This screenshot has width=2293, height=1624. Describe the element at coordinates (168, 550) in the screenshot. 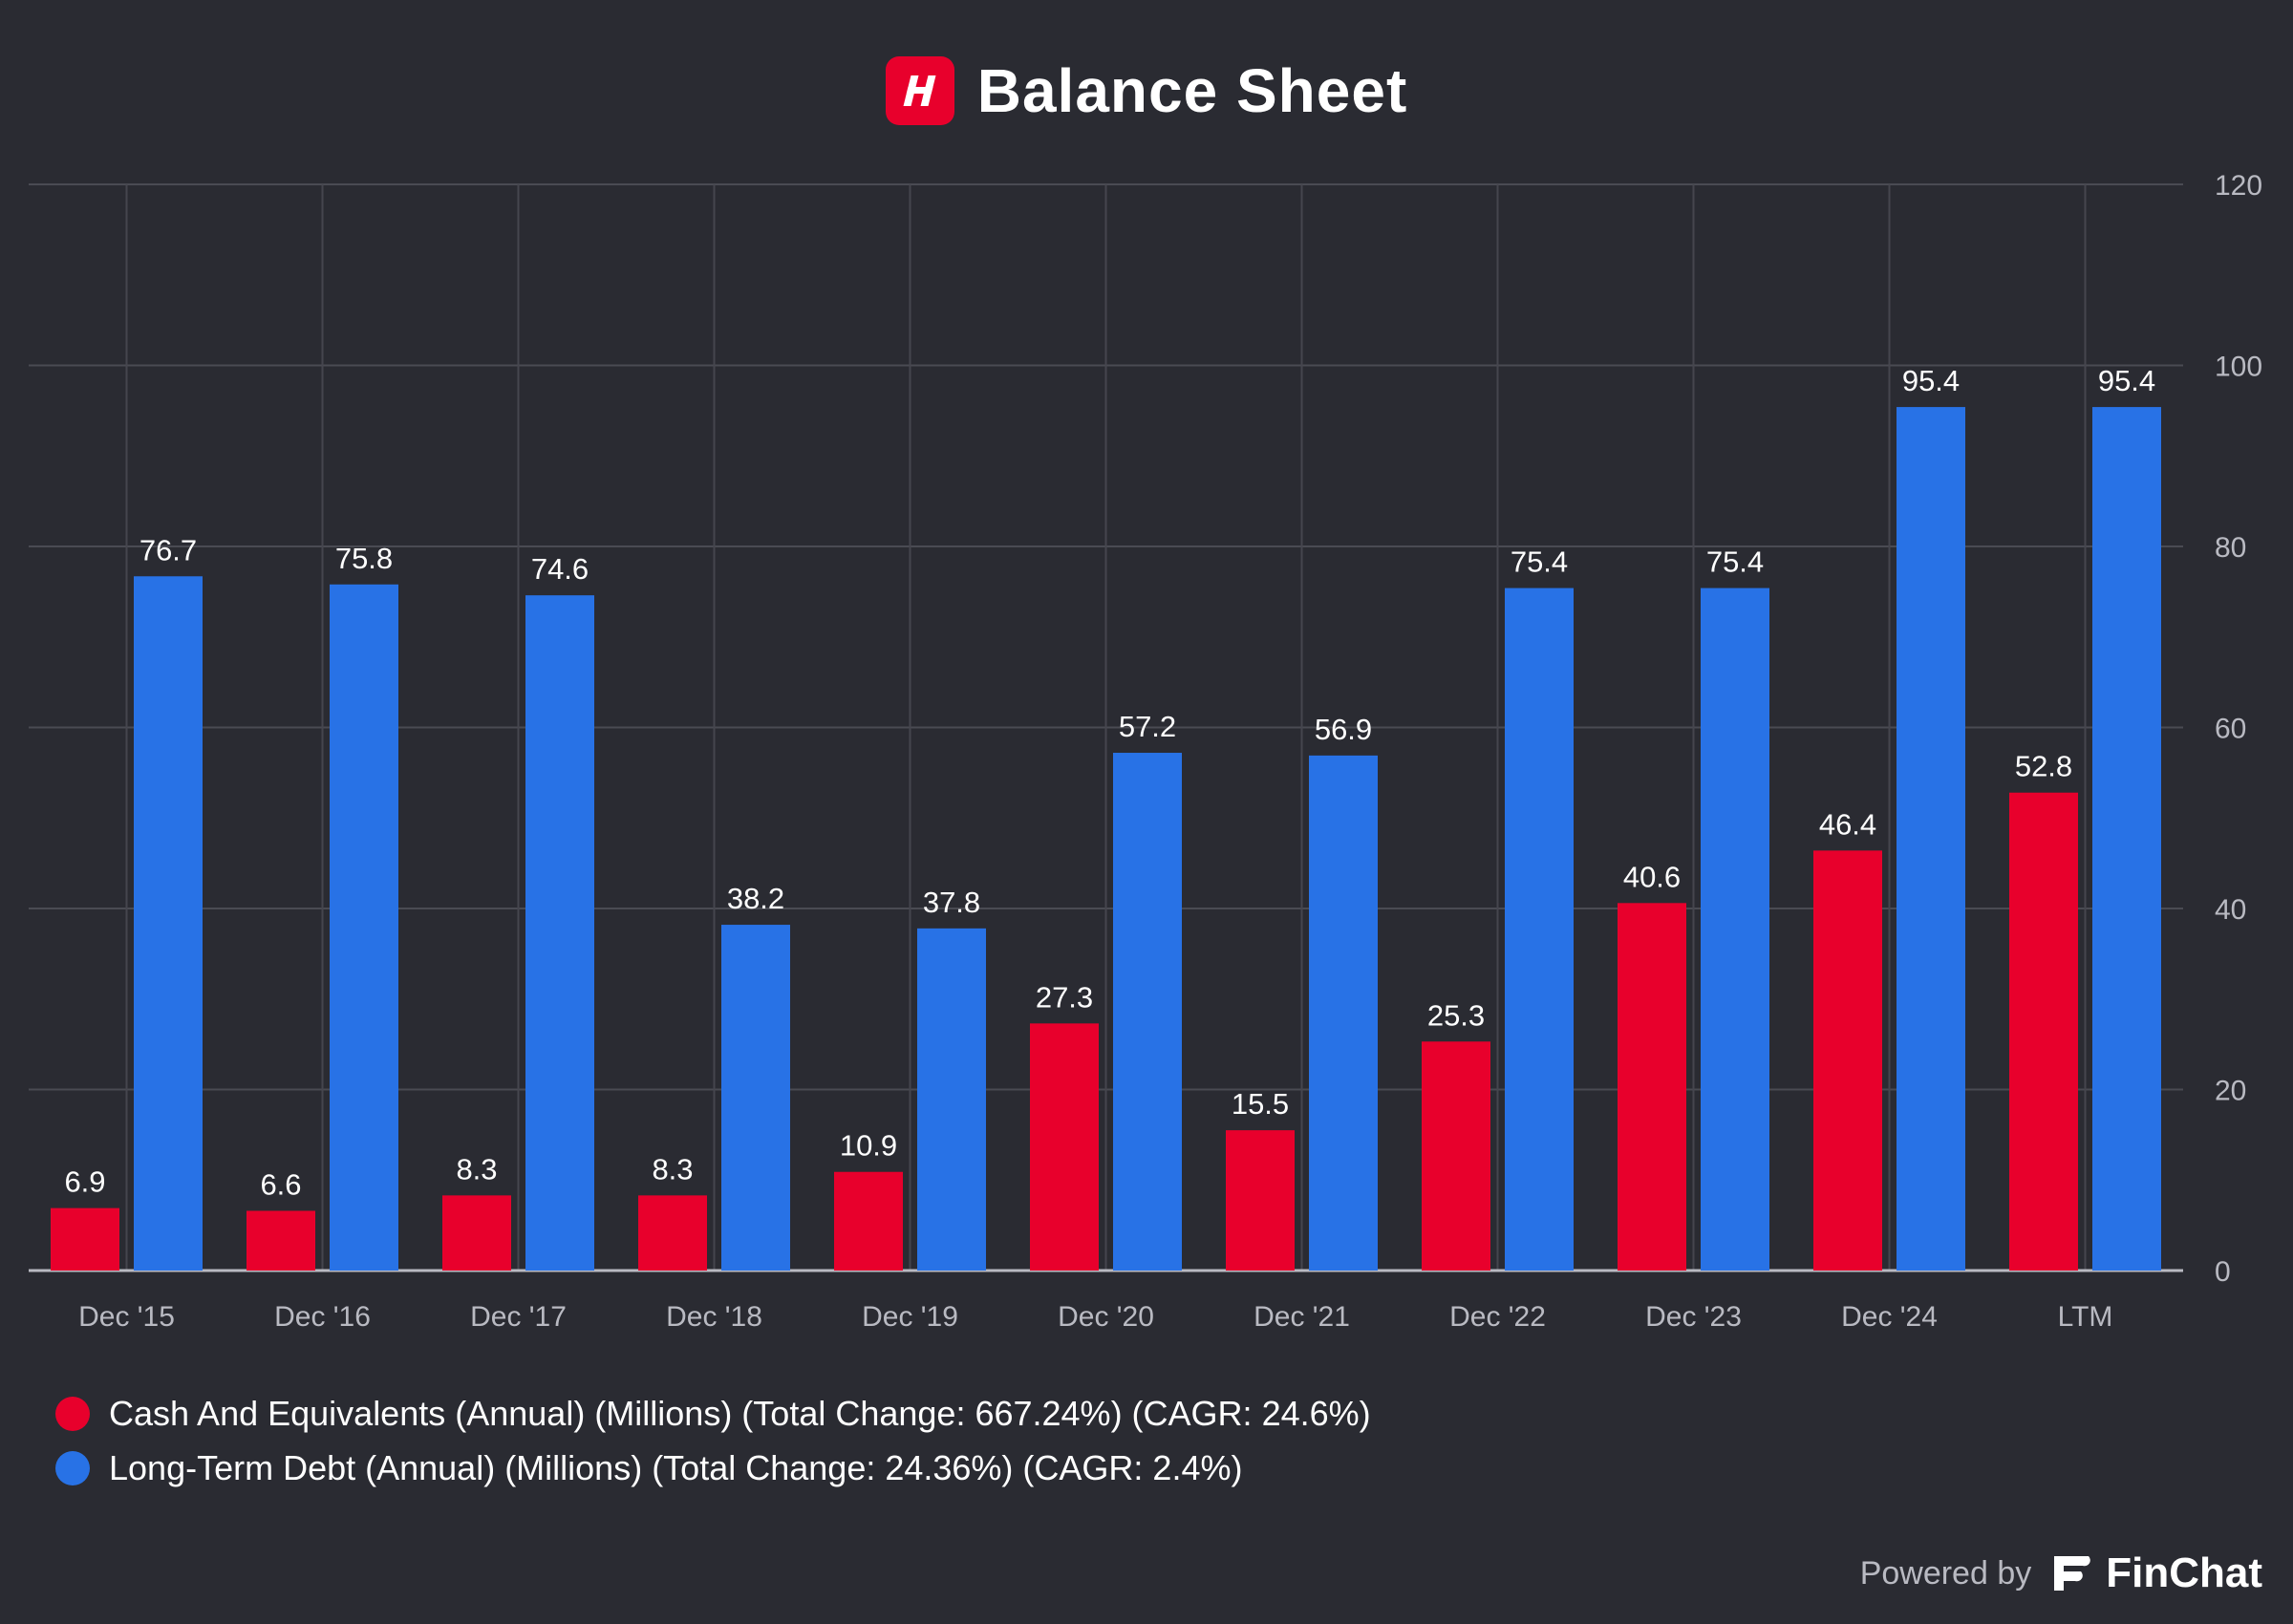

I see `data-label: 76.7` at that location.